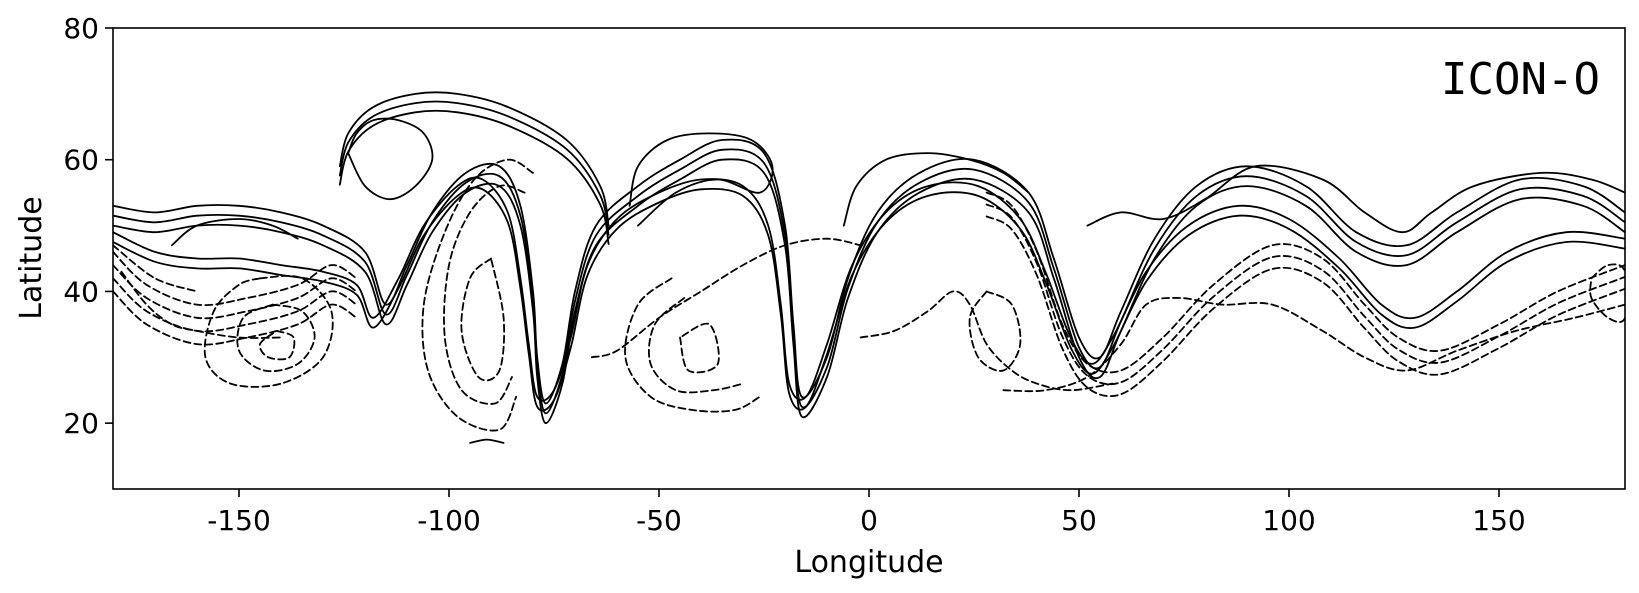 The image size is (1639, 593). I want to click on x-tick-label: 0, so click(869, 520).